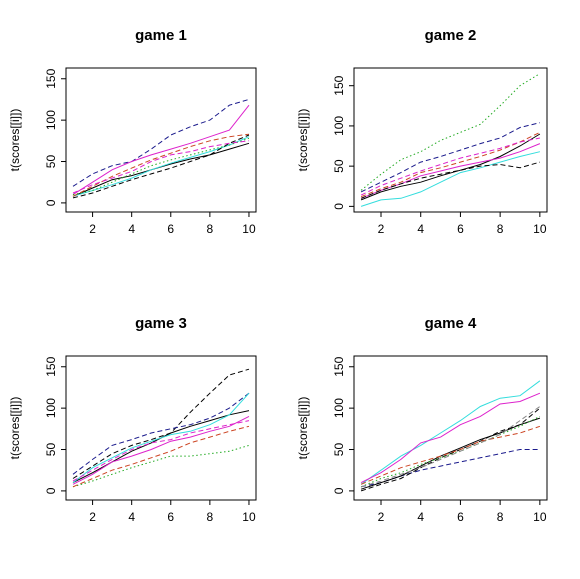  Describe the element at coordinates (161, 323) in the screenshot. I see `panel-title: game 3` at that location.